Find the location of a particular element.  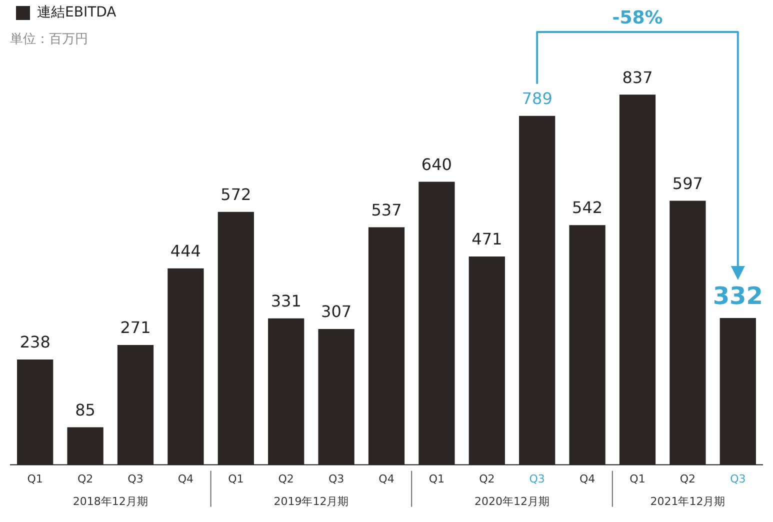

data-label: 597 is located at coordinates (687, 183).